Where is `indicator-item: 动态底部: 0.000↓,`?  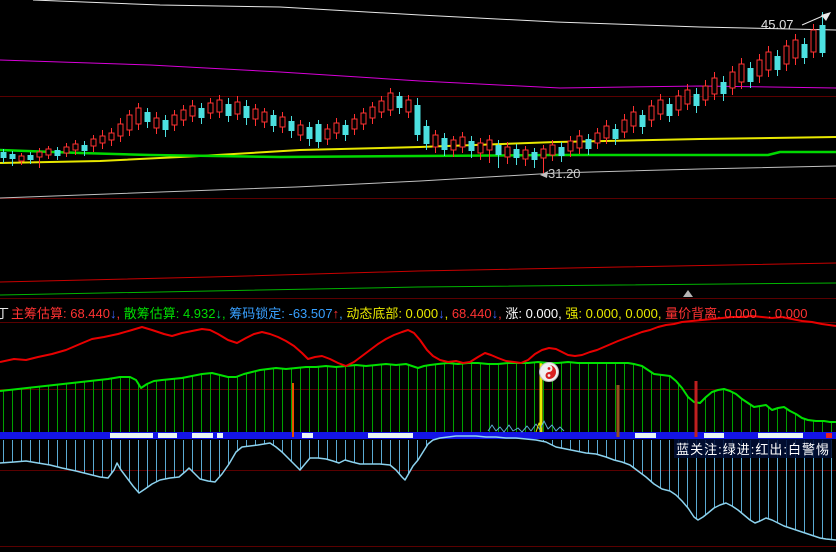 indicator-item: 动态底部: 0.000↓, is located at coordinates (399, 313).